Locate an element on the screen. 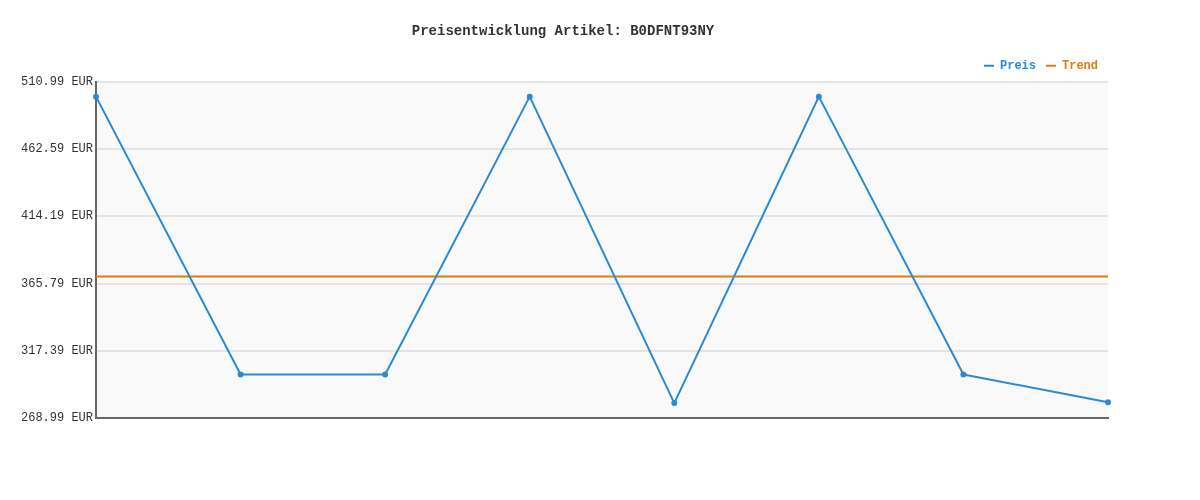  y-tick-label: 365.79 EUR is located at coordinates (57, 283).